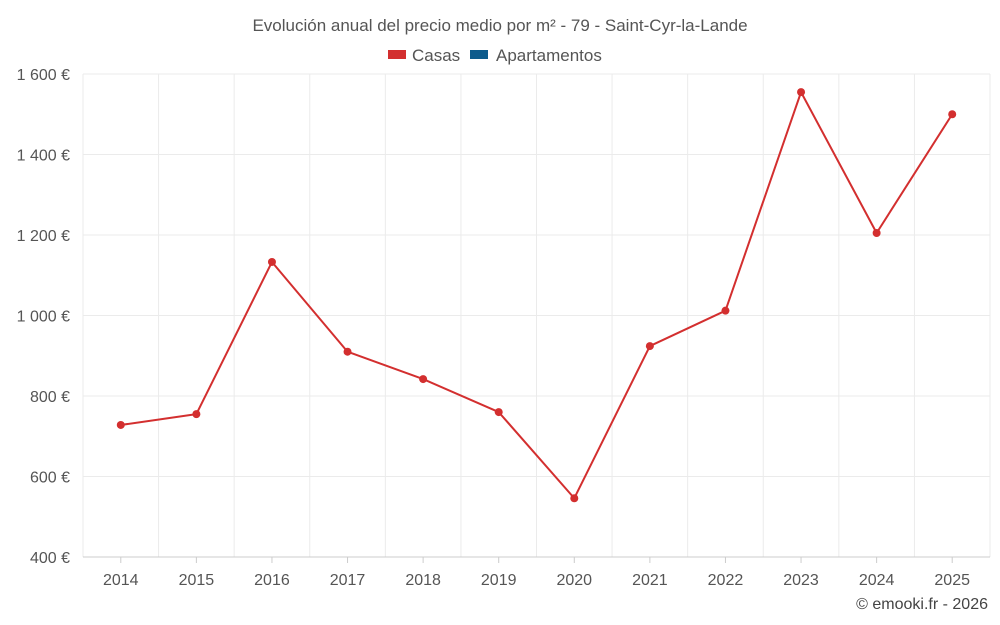 The image size is (1000, 625). Describe the element at coordinates (726, 580) in the screenshot. I see `x-tick-label: 2022` at that location.